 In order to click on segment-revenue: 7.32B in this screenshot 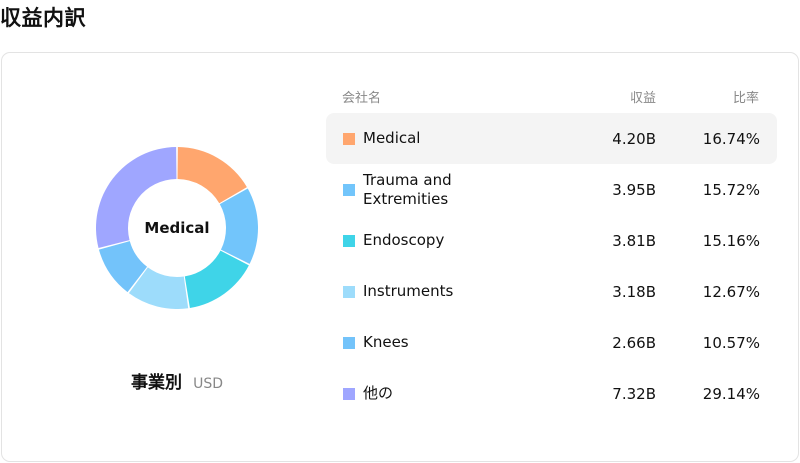, I will do `click(634, 393)`.